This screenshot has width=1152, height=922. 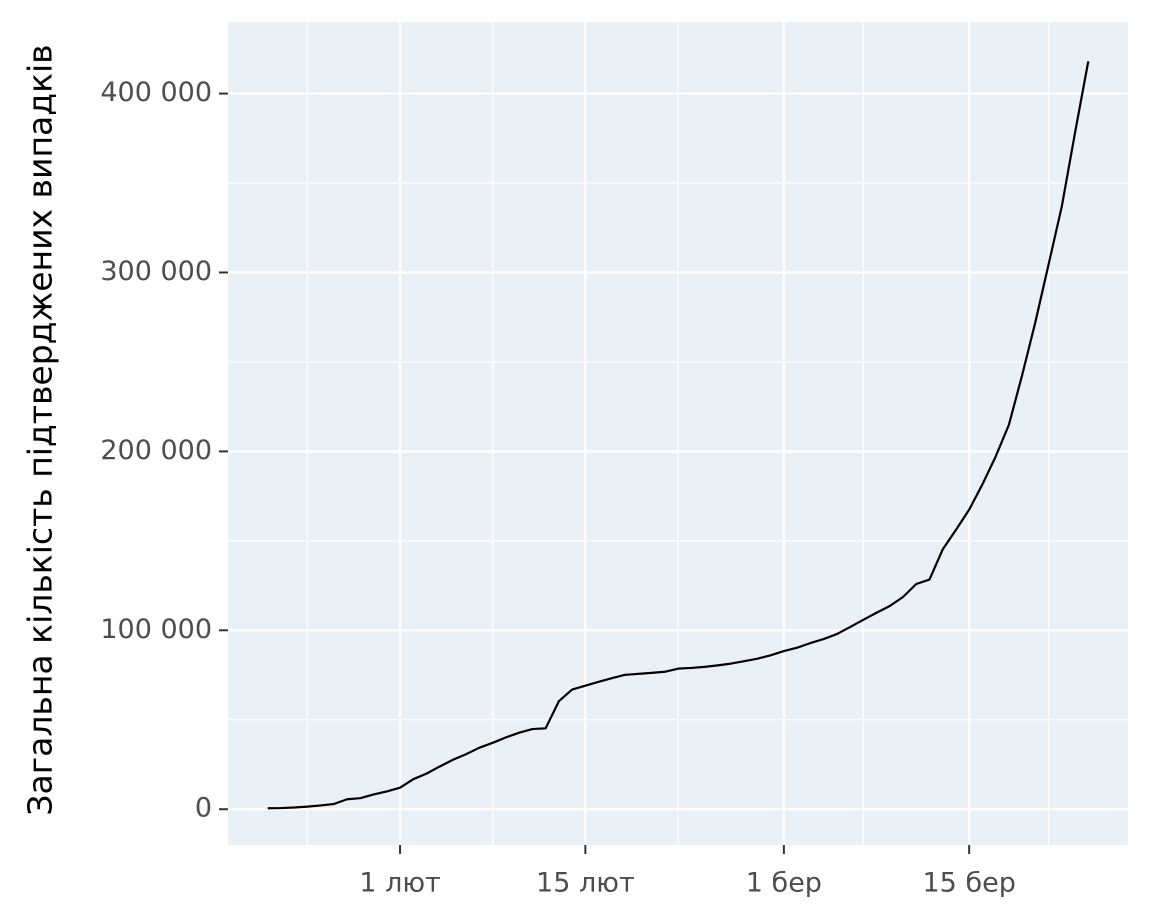 I want to click on y-tick-label: 200 000, so click(x=156, y=450).